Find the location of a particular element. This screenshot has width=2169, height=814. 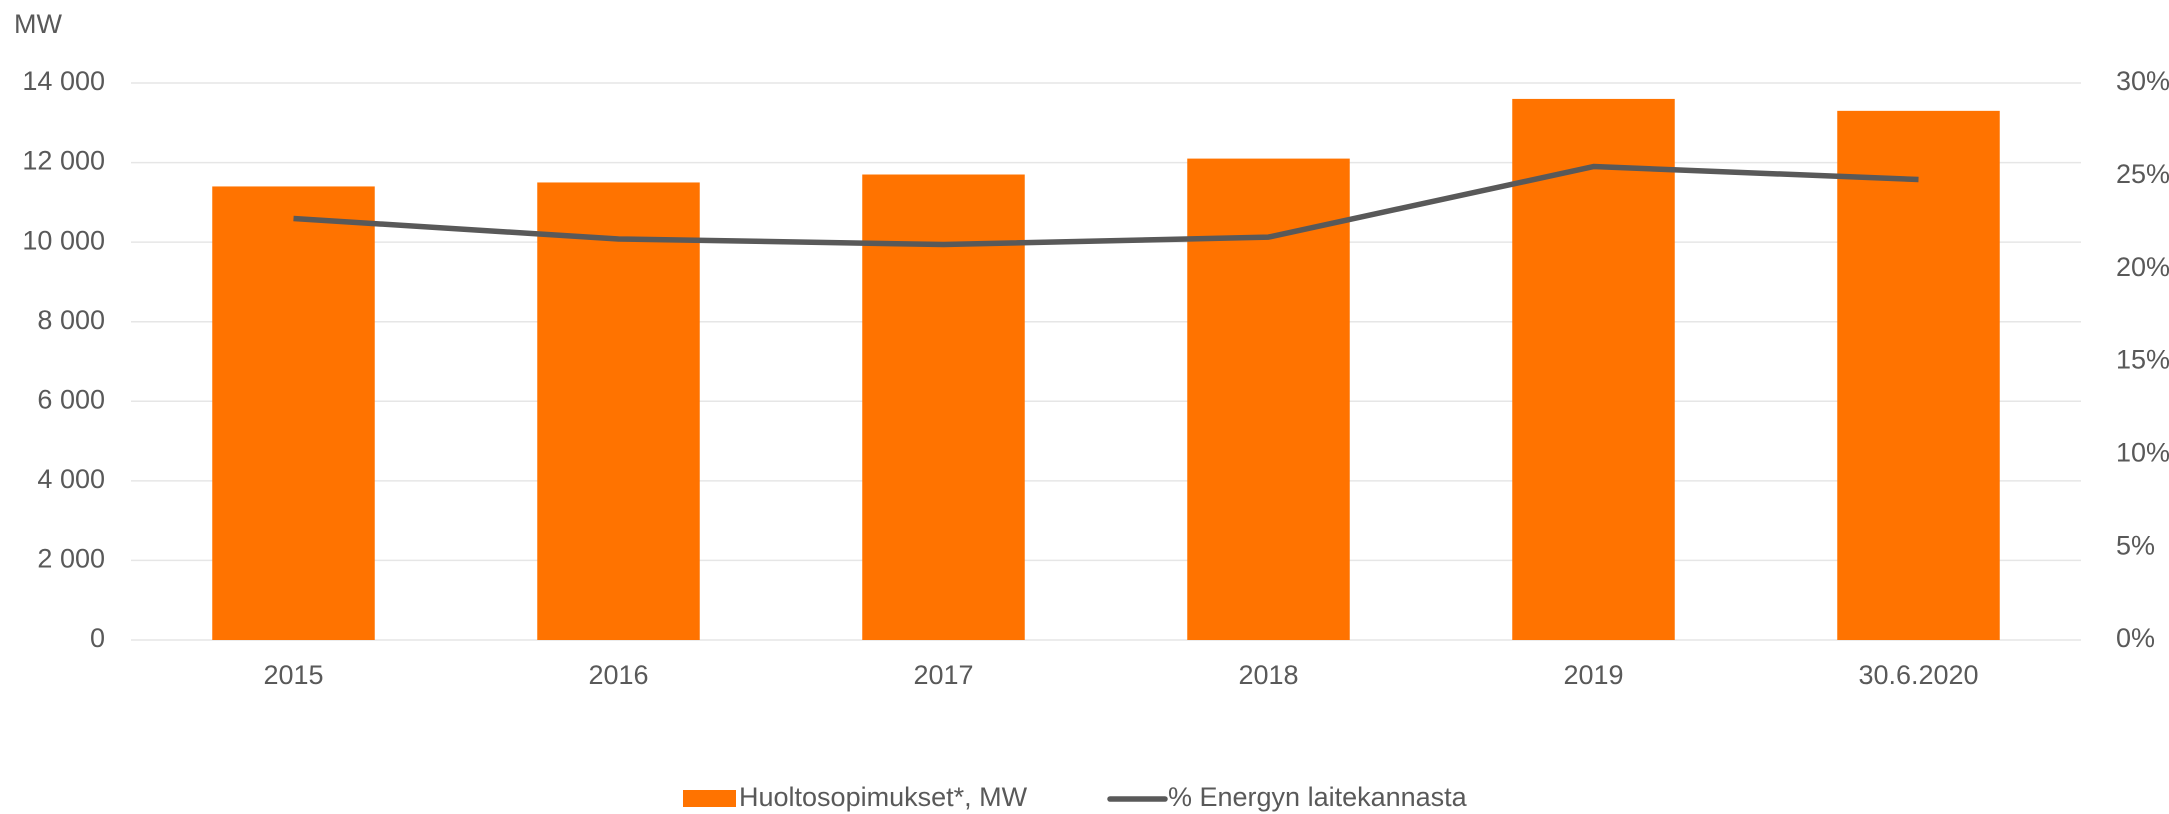

y2-tick-label: 15% is located at coordinates (2142, 360).